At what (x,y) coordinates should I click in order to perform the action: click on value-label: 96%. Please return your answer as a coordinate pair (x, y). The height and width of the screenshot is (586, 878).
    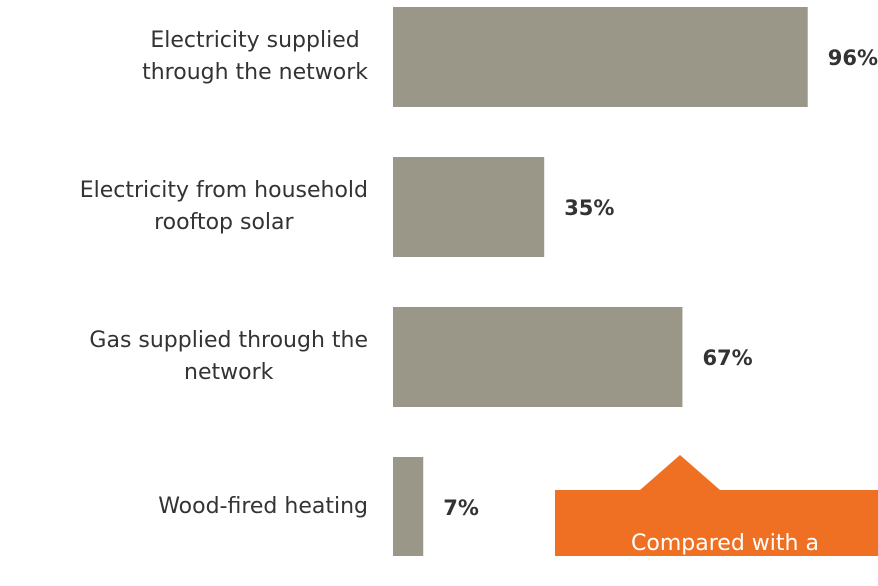
    Looking at the image, I should click on (853, 58).